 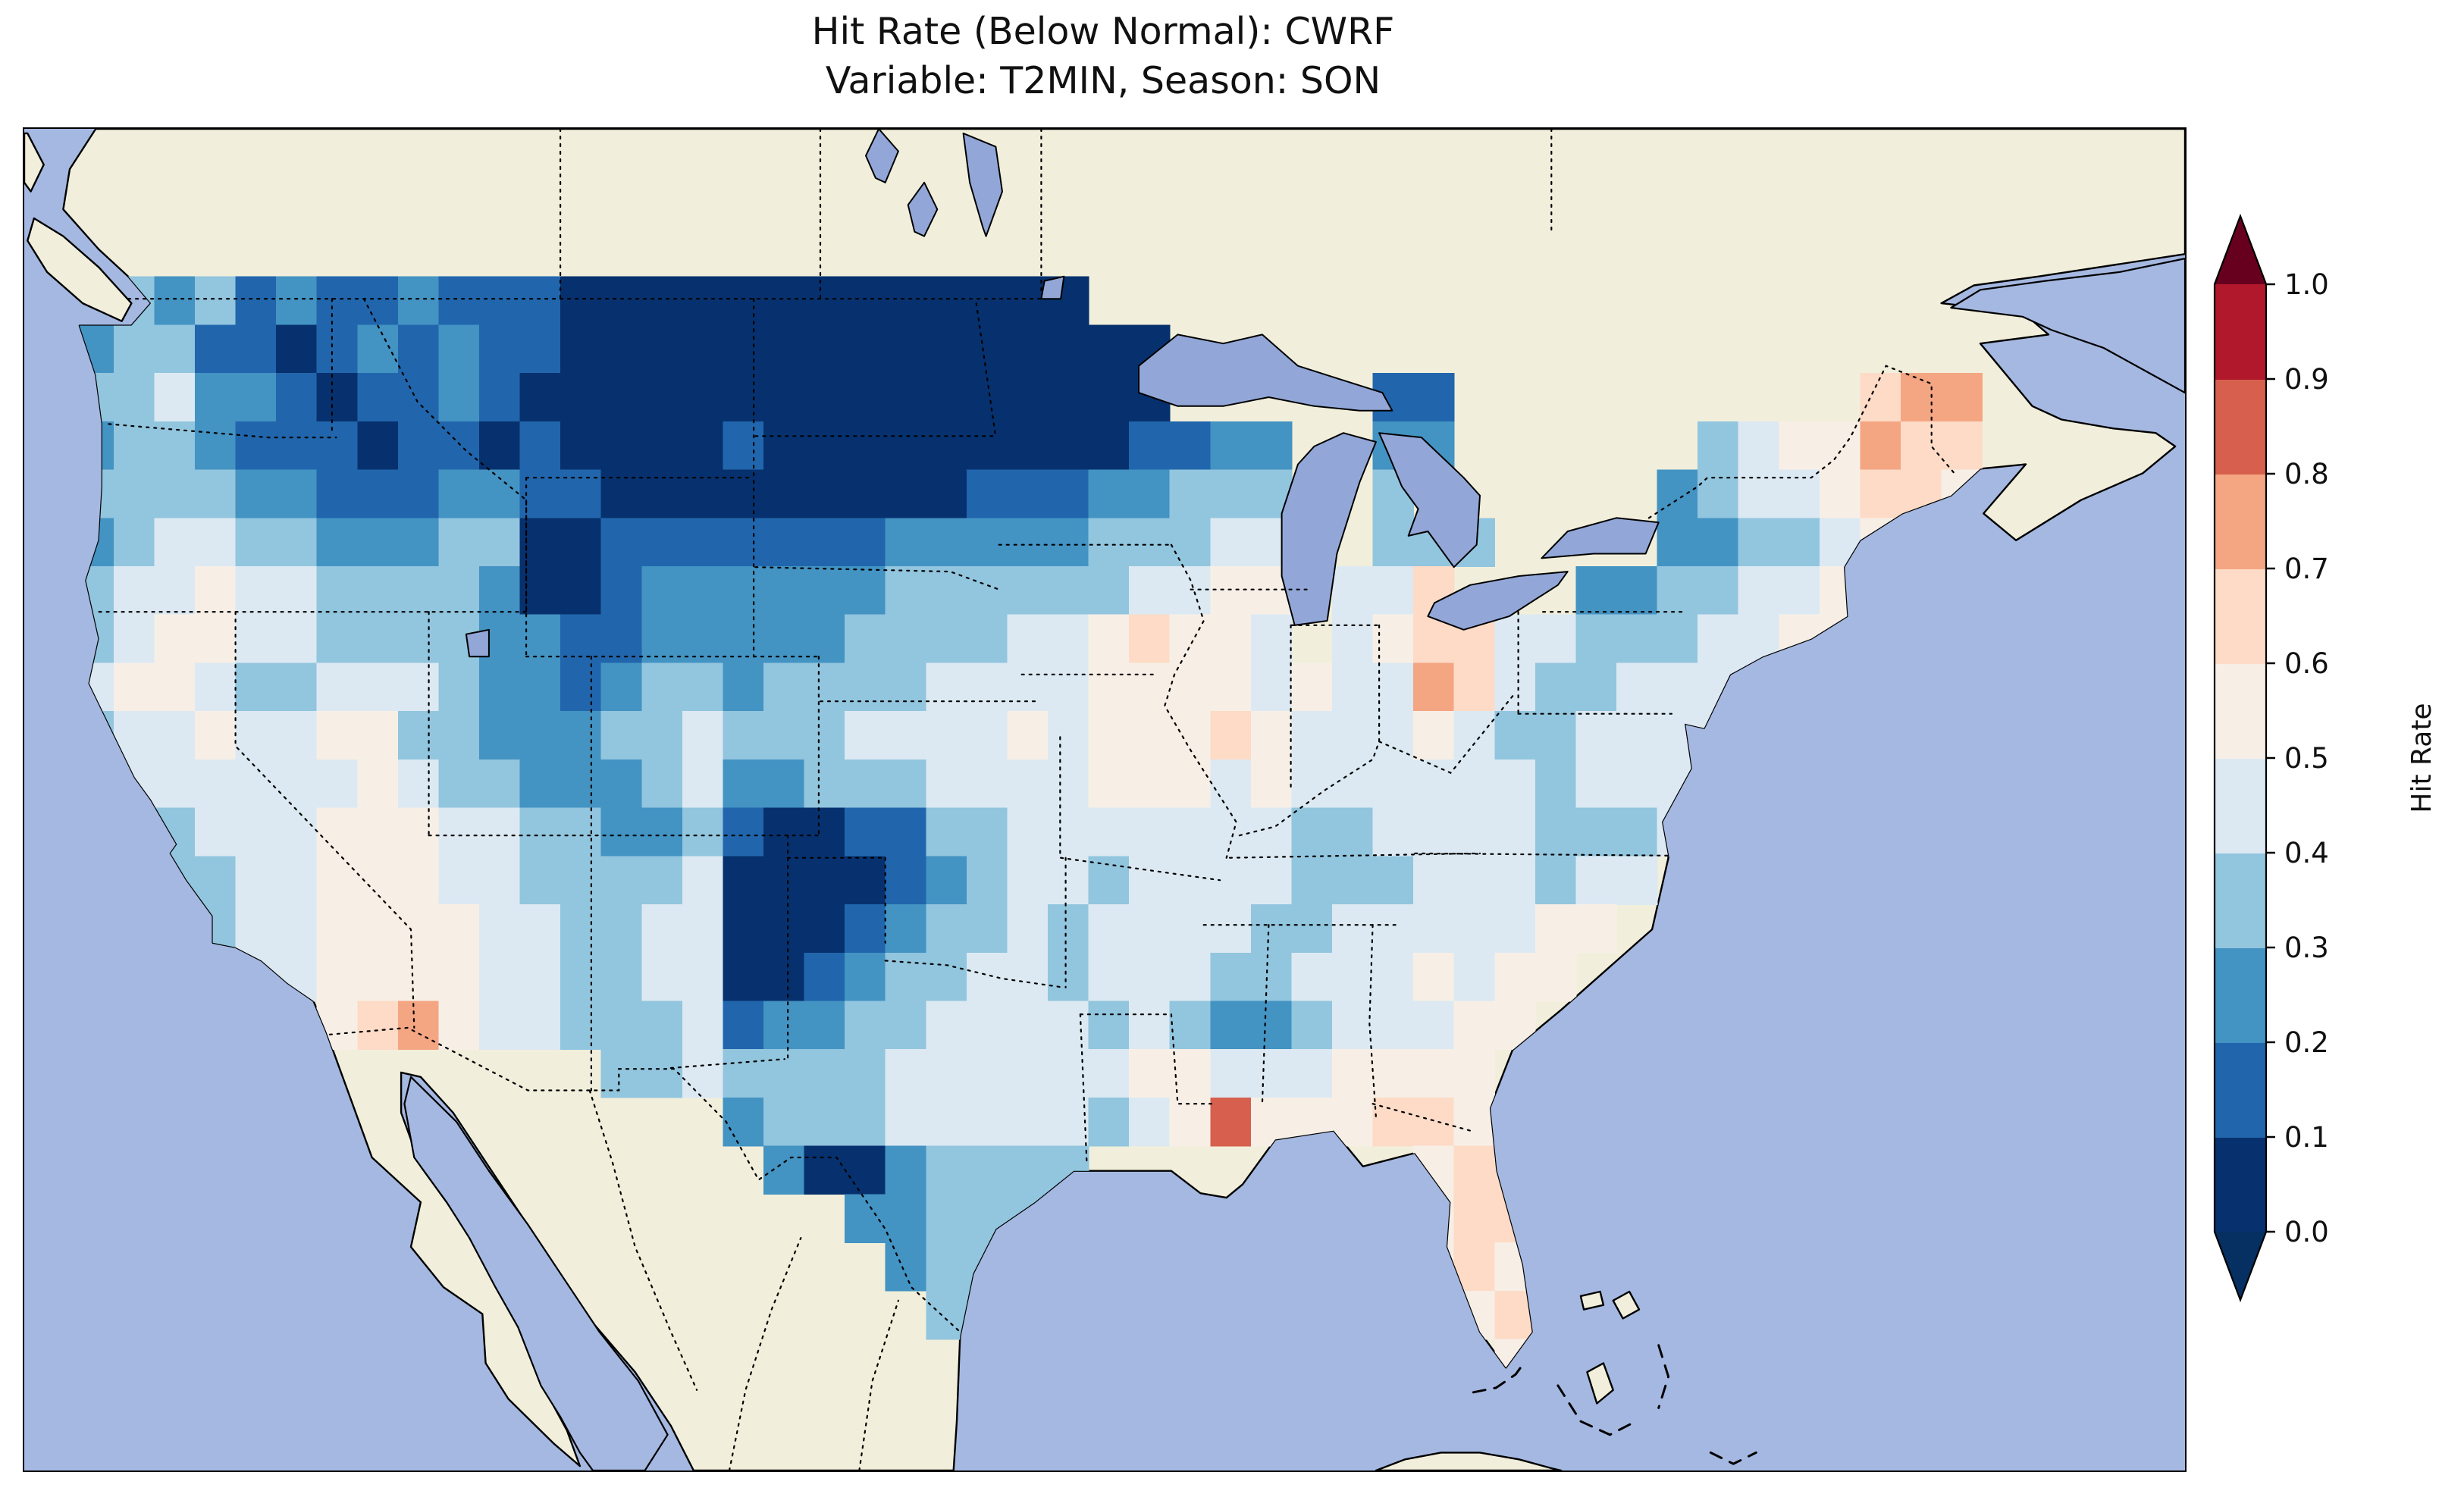 What do you see at coordinates (2307, 1232) in the screenshot?
I see `svg-text: 0.0` at bounding box center [2307, 1232].